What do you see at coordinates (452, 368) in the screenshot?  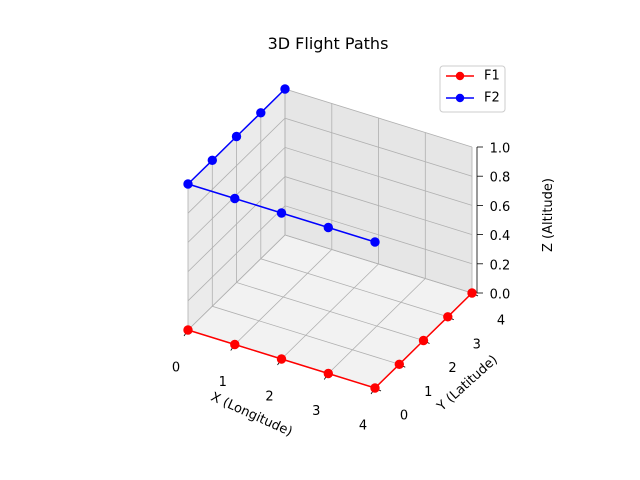 I see `y-tick-label: 2` at bounding box center [452, 368].